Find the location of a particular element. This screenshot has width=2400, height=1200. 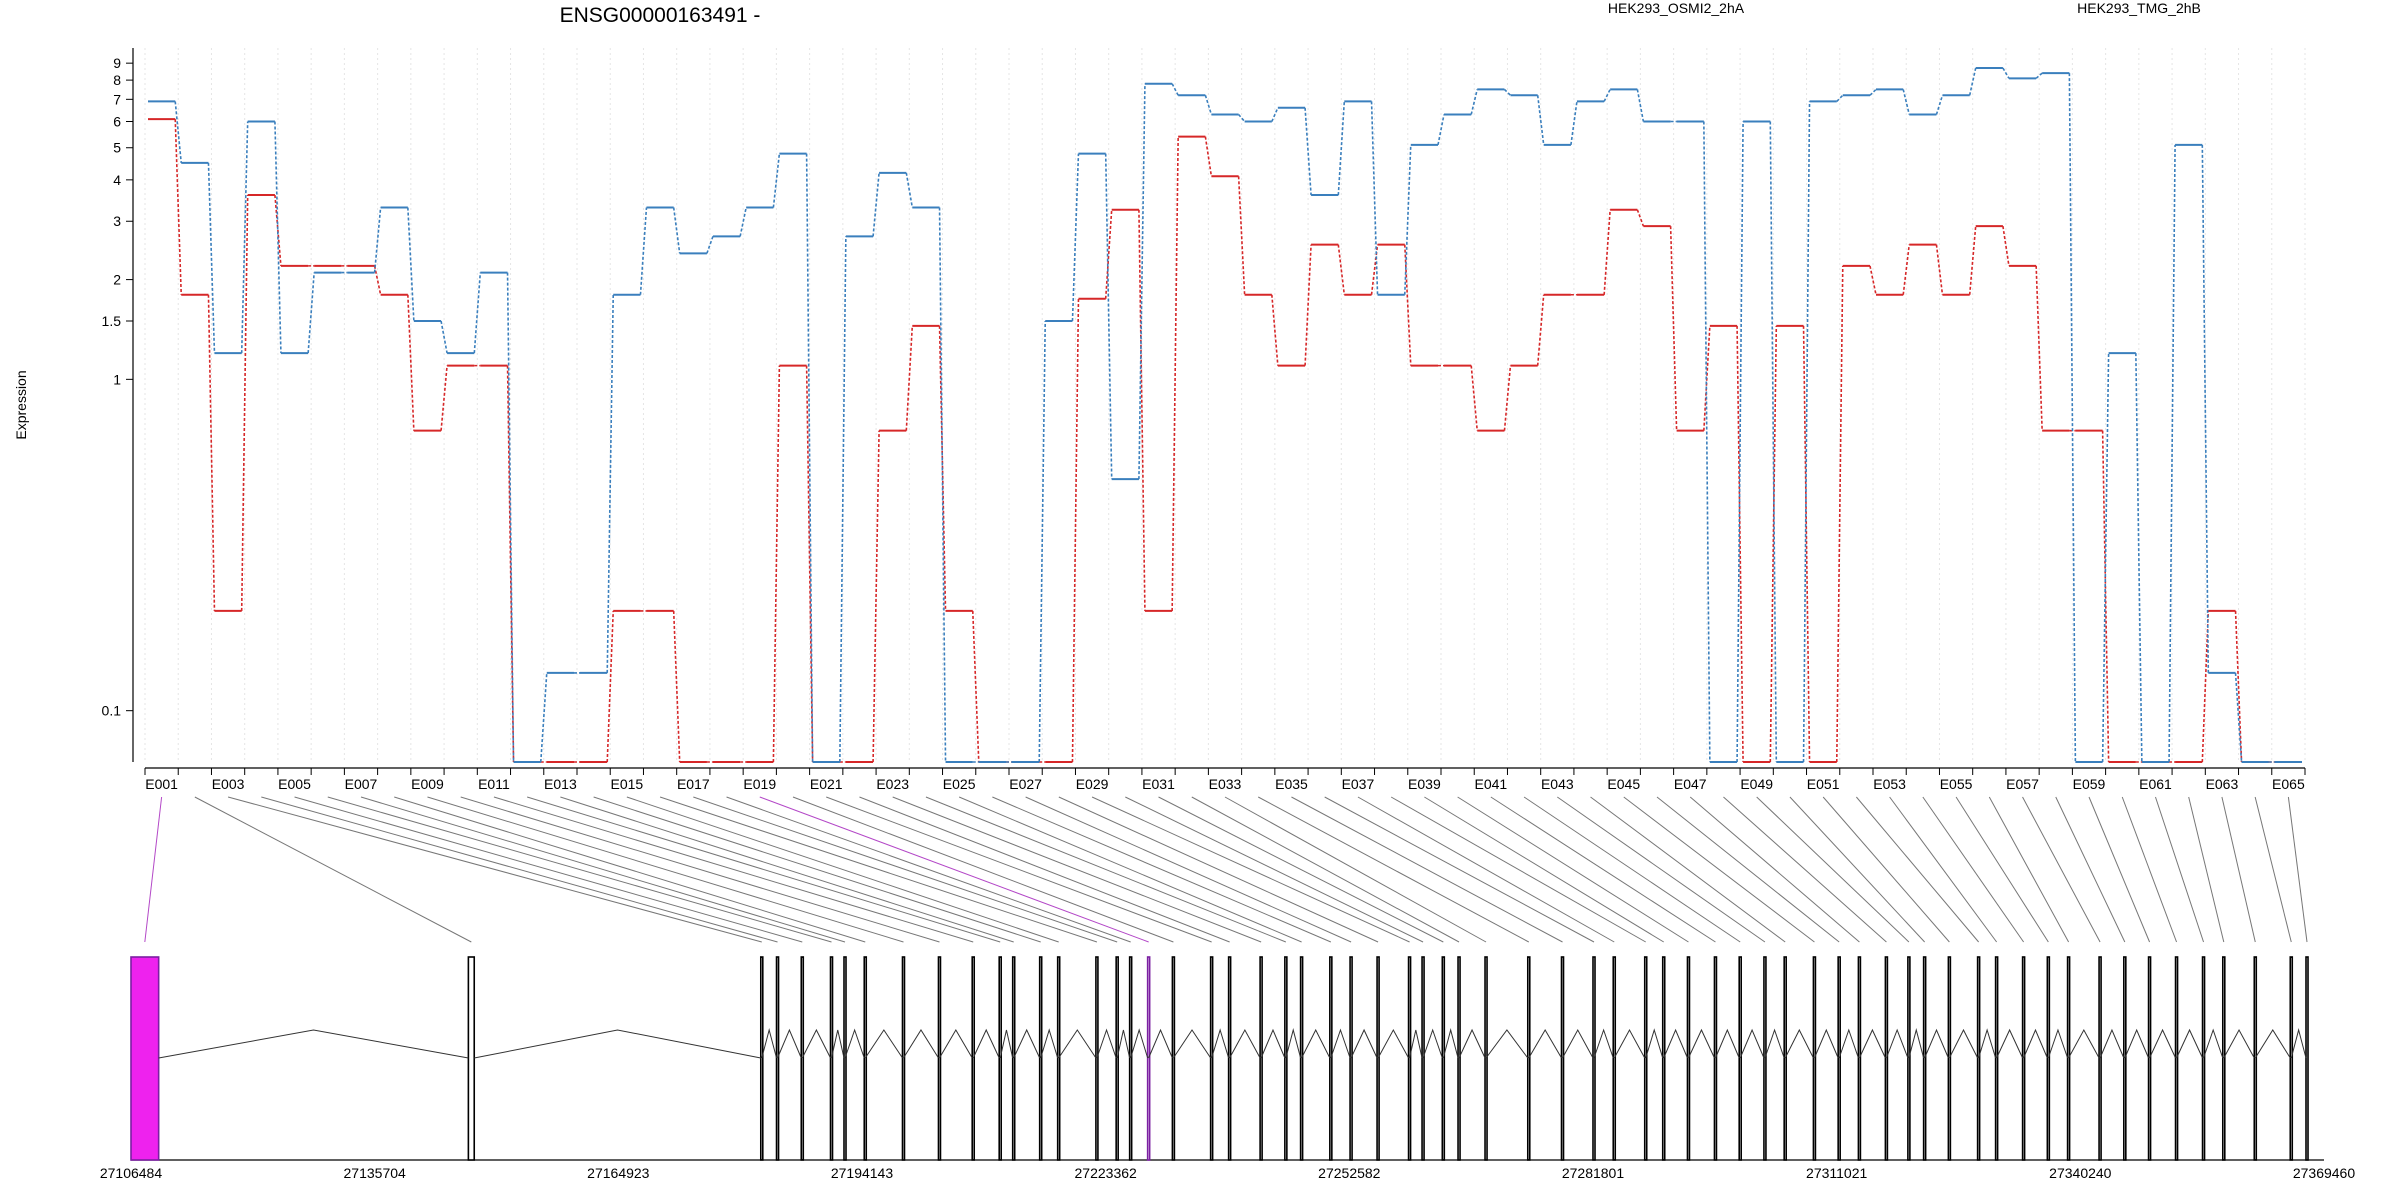

x-tick-label: E065 is located at coordinates (2288, 784).